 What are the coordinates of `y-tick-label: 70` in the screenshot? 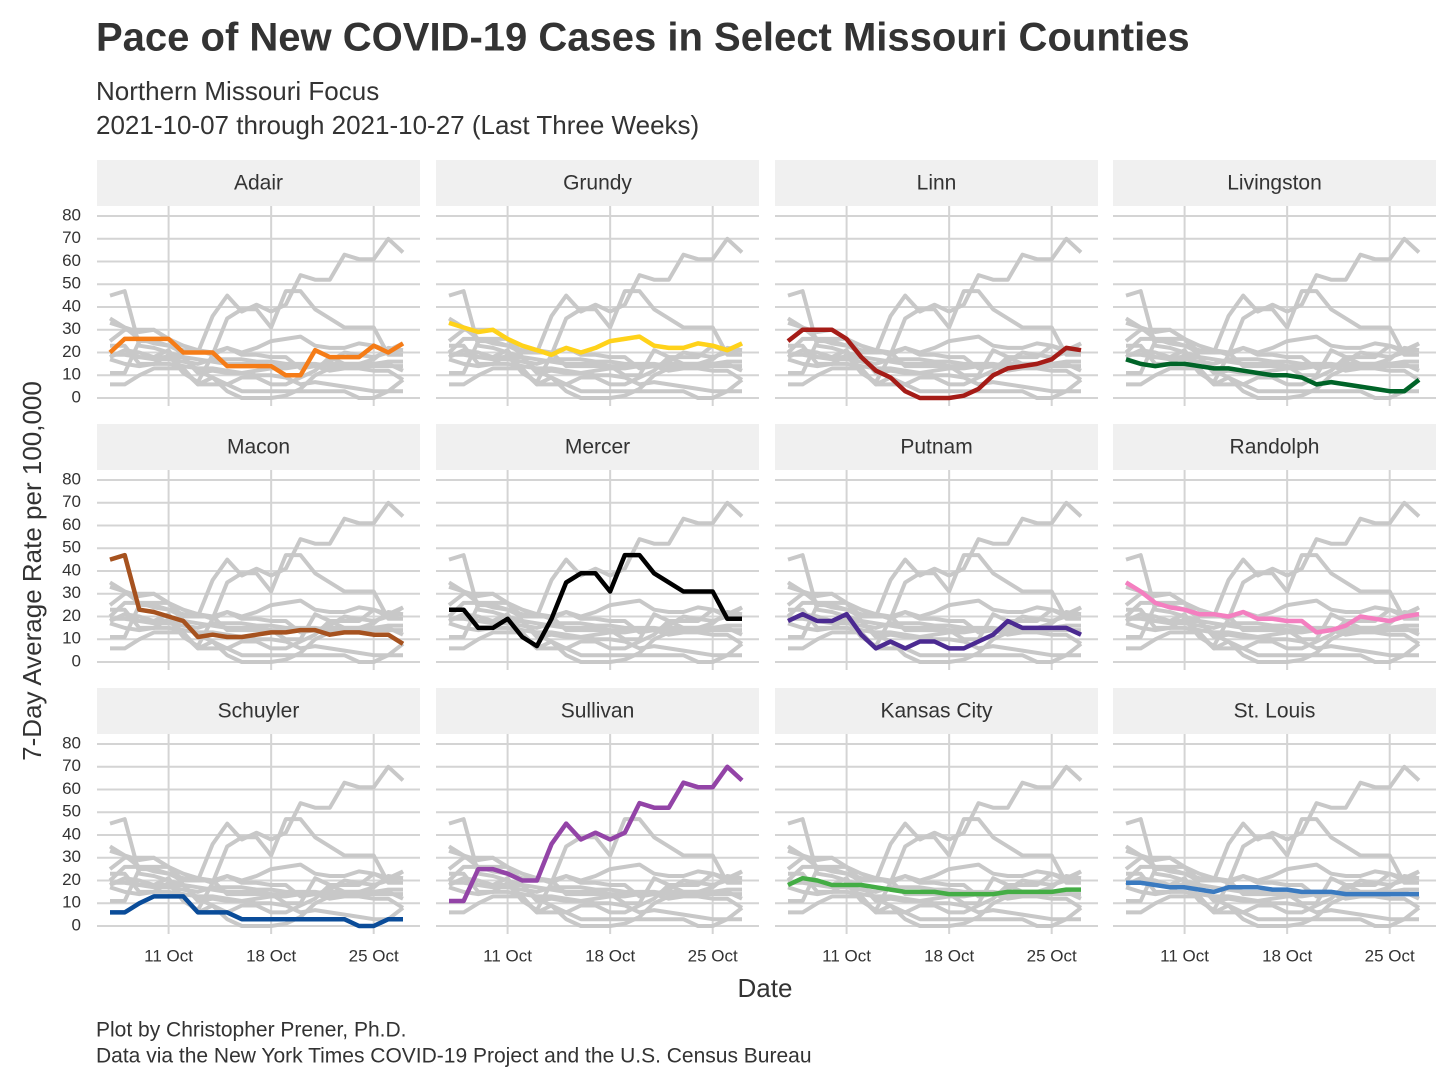 It's located at (71, 501).